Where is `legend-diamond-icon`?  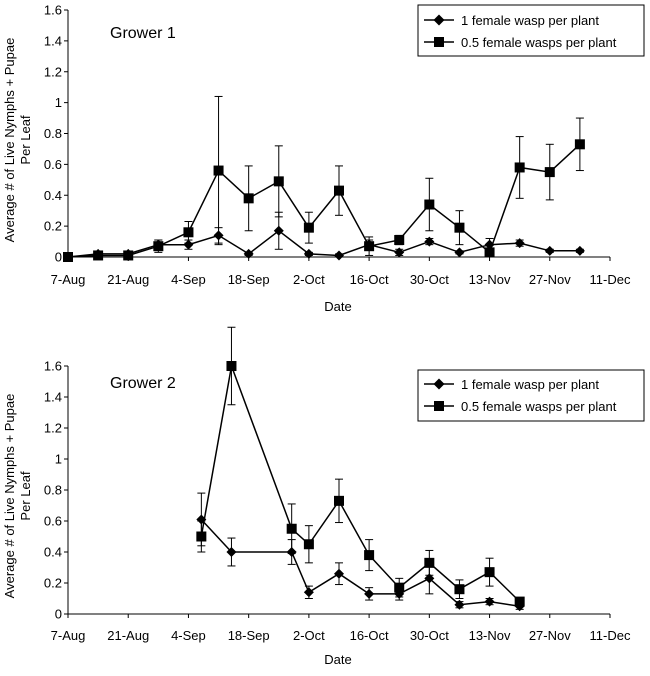 legend-diamond-icon is located at coordinates (439, 20).